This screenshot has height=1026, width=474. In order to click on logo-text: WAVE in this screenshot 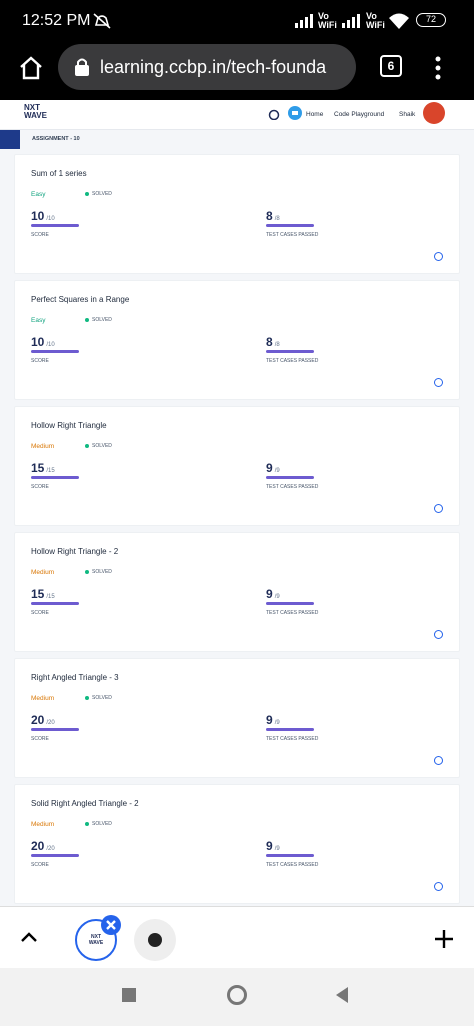, I will do `click(35, 115)`.